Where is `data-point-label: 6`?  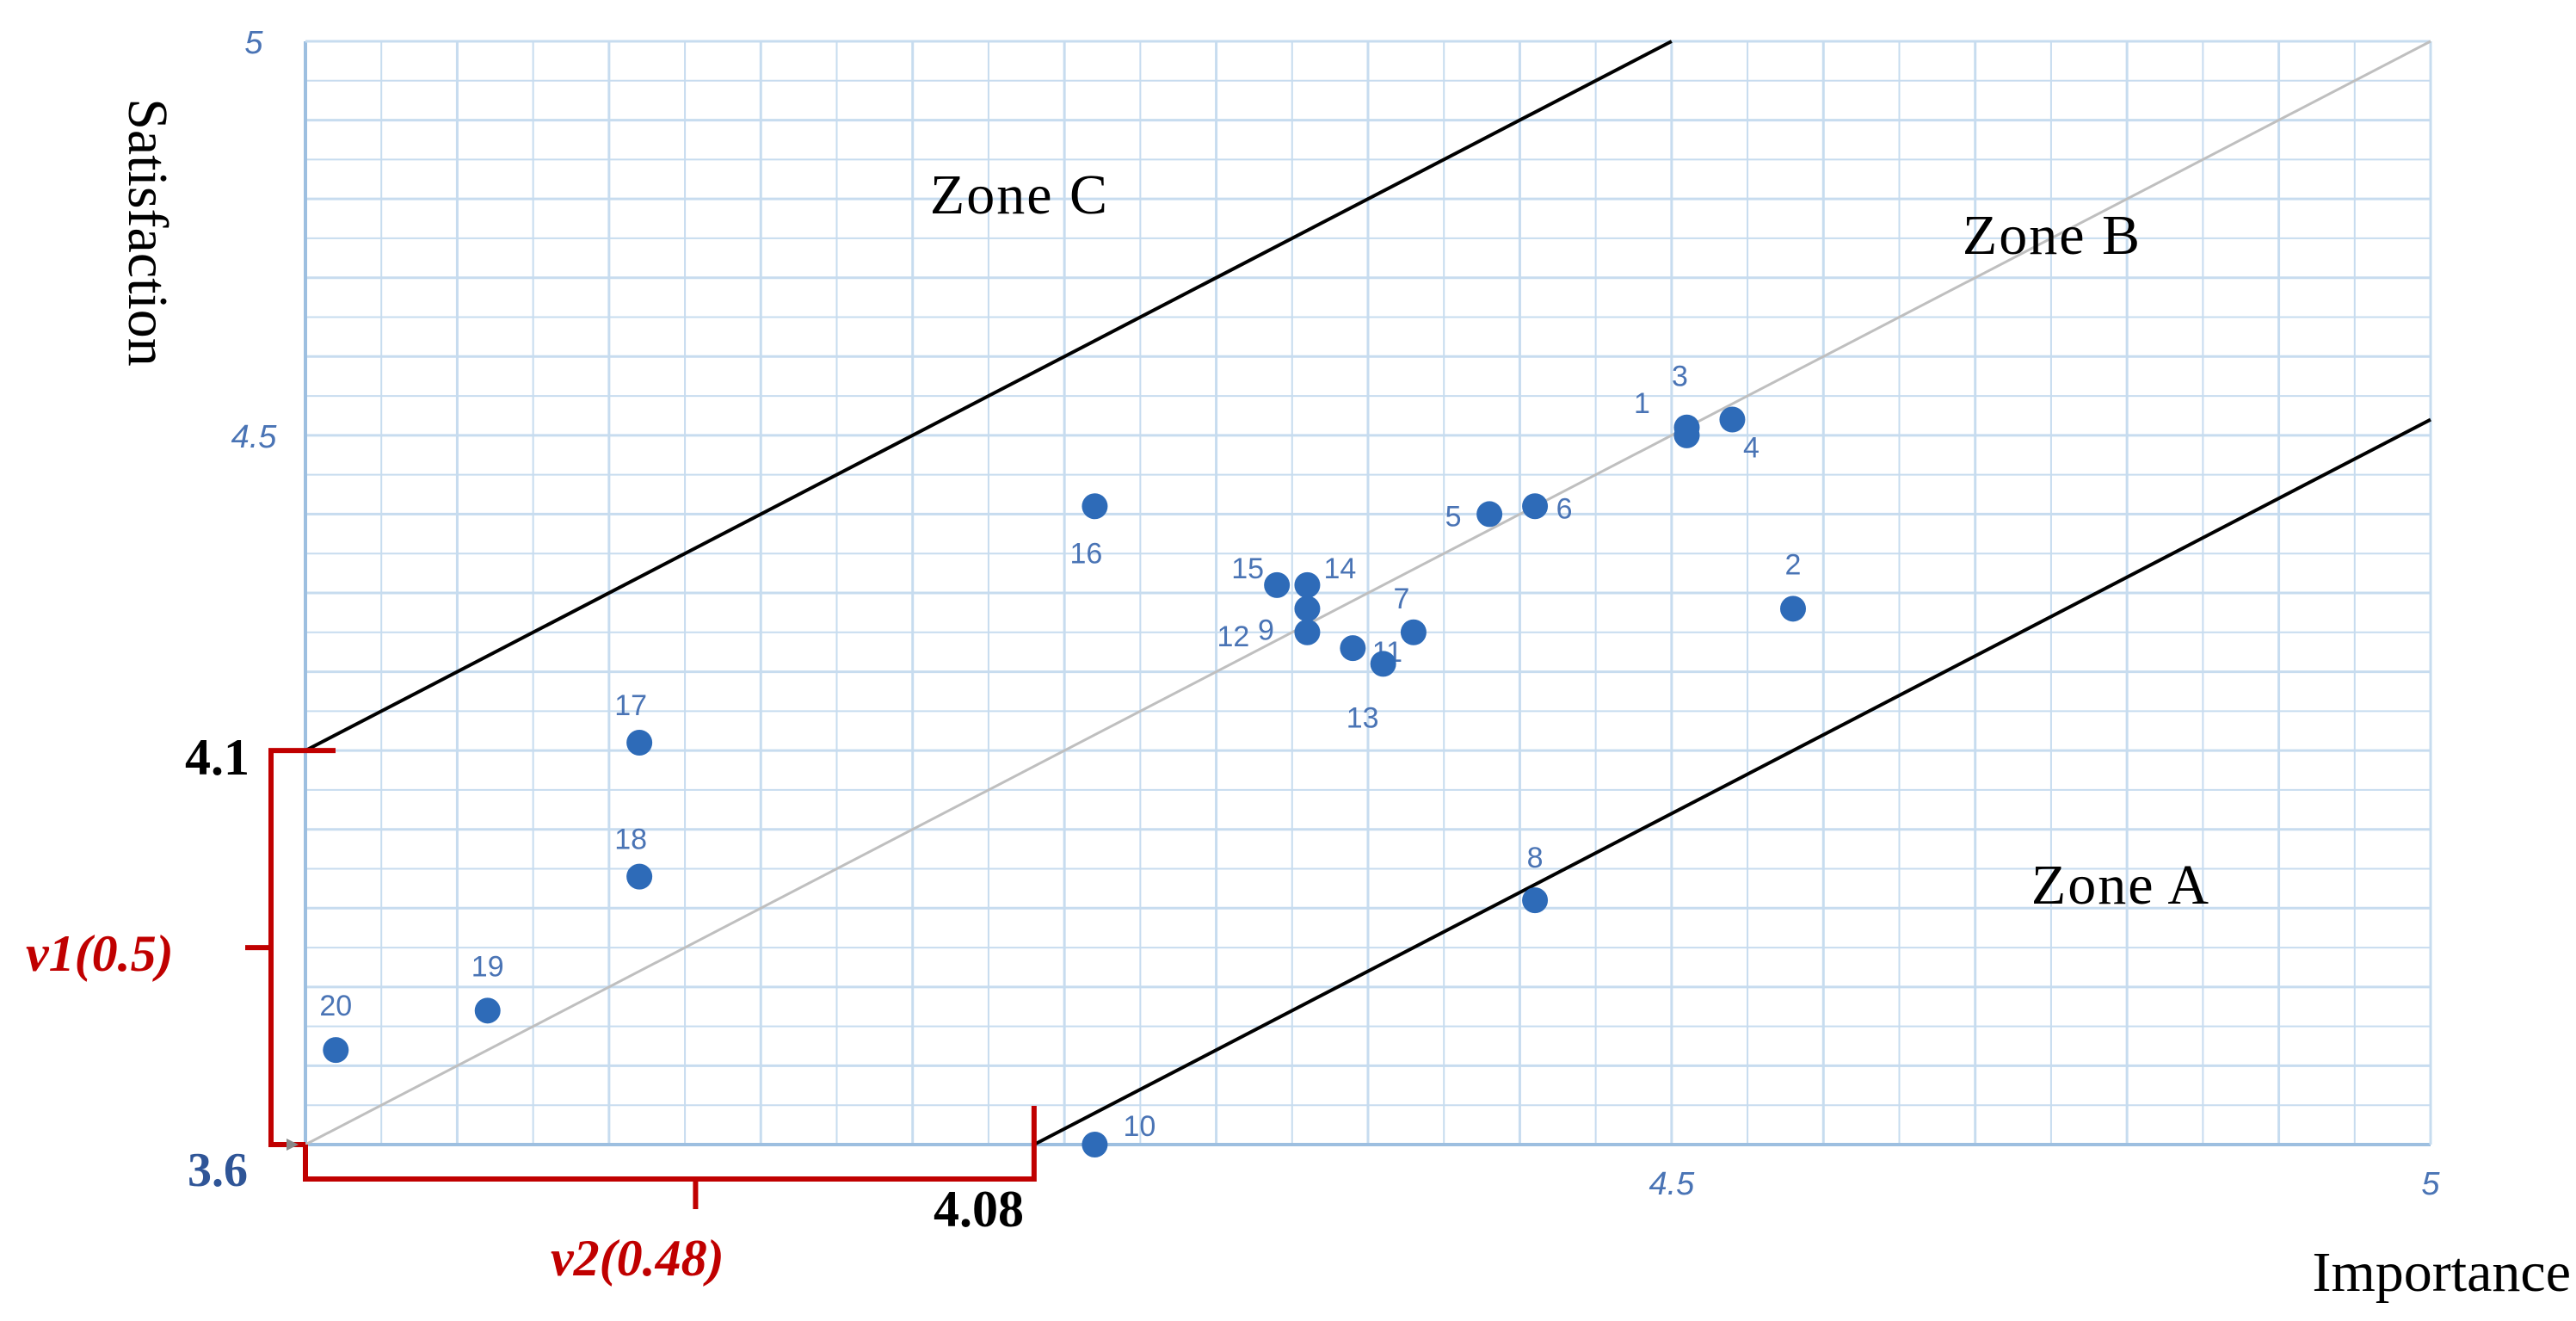
data-point-label: 6 is located at coordinates (1564, 508).